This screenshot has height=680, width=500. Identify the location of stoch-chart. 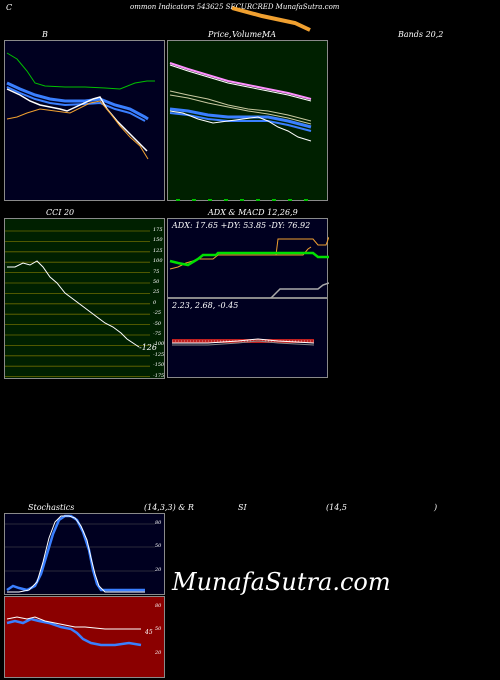
(80, 553).